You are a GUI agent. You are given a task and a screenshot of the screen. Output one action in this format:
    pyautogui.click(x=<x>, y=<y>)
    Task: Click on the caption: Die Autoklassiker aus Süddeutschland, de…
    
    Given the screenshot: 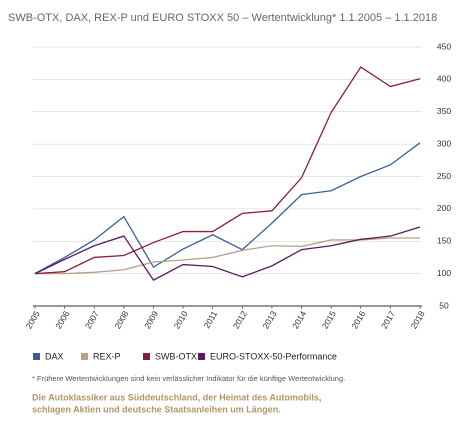 What is the action you would take?
    pyautogui.click(x=176, y=397)
    